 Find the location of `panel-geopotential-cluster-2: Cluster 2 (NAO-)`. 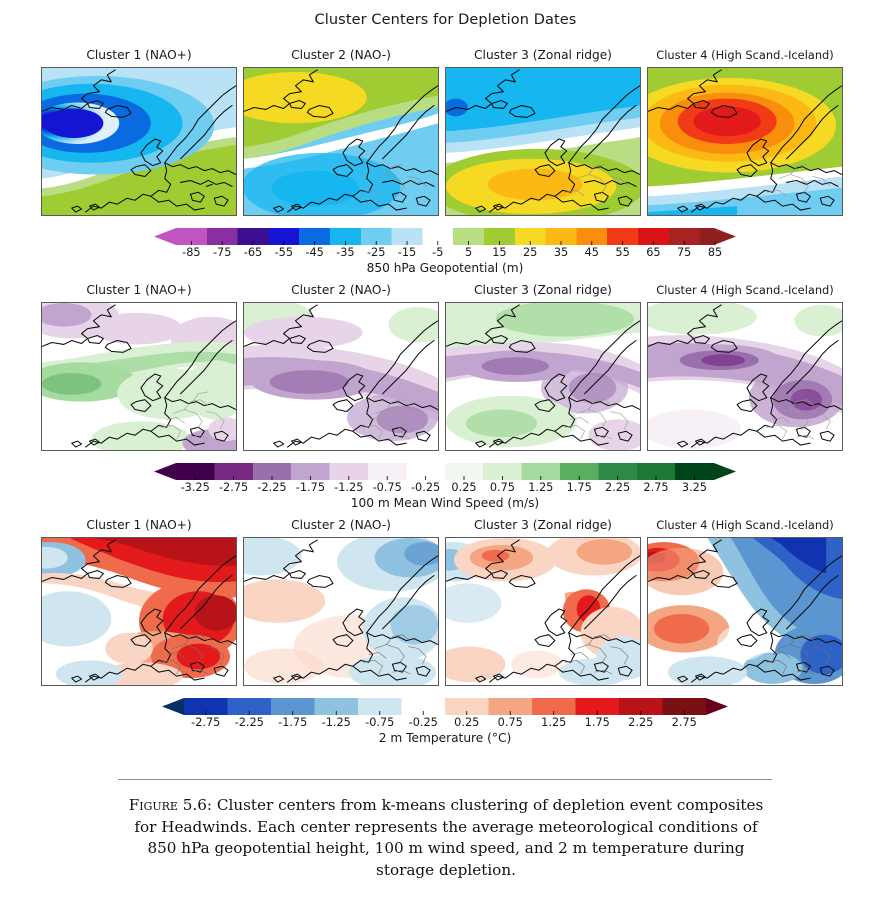

panel-geopotential-cluster-2: Cluster 2 (NAO-) is located at coordinates (341, 132).